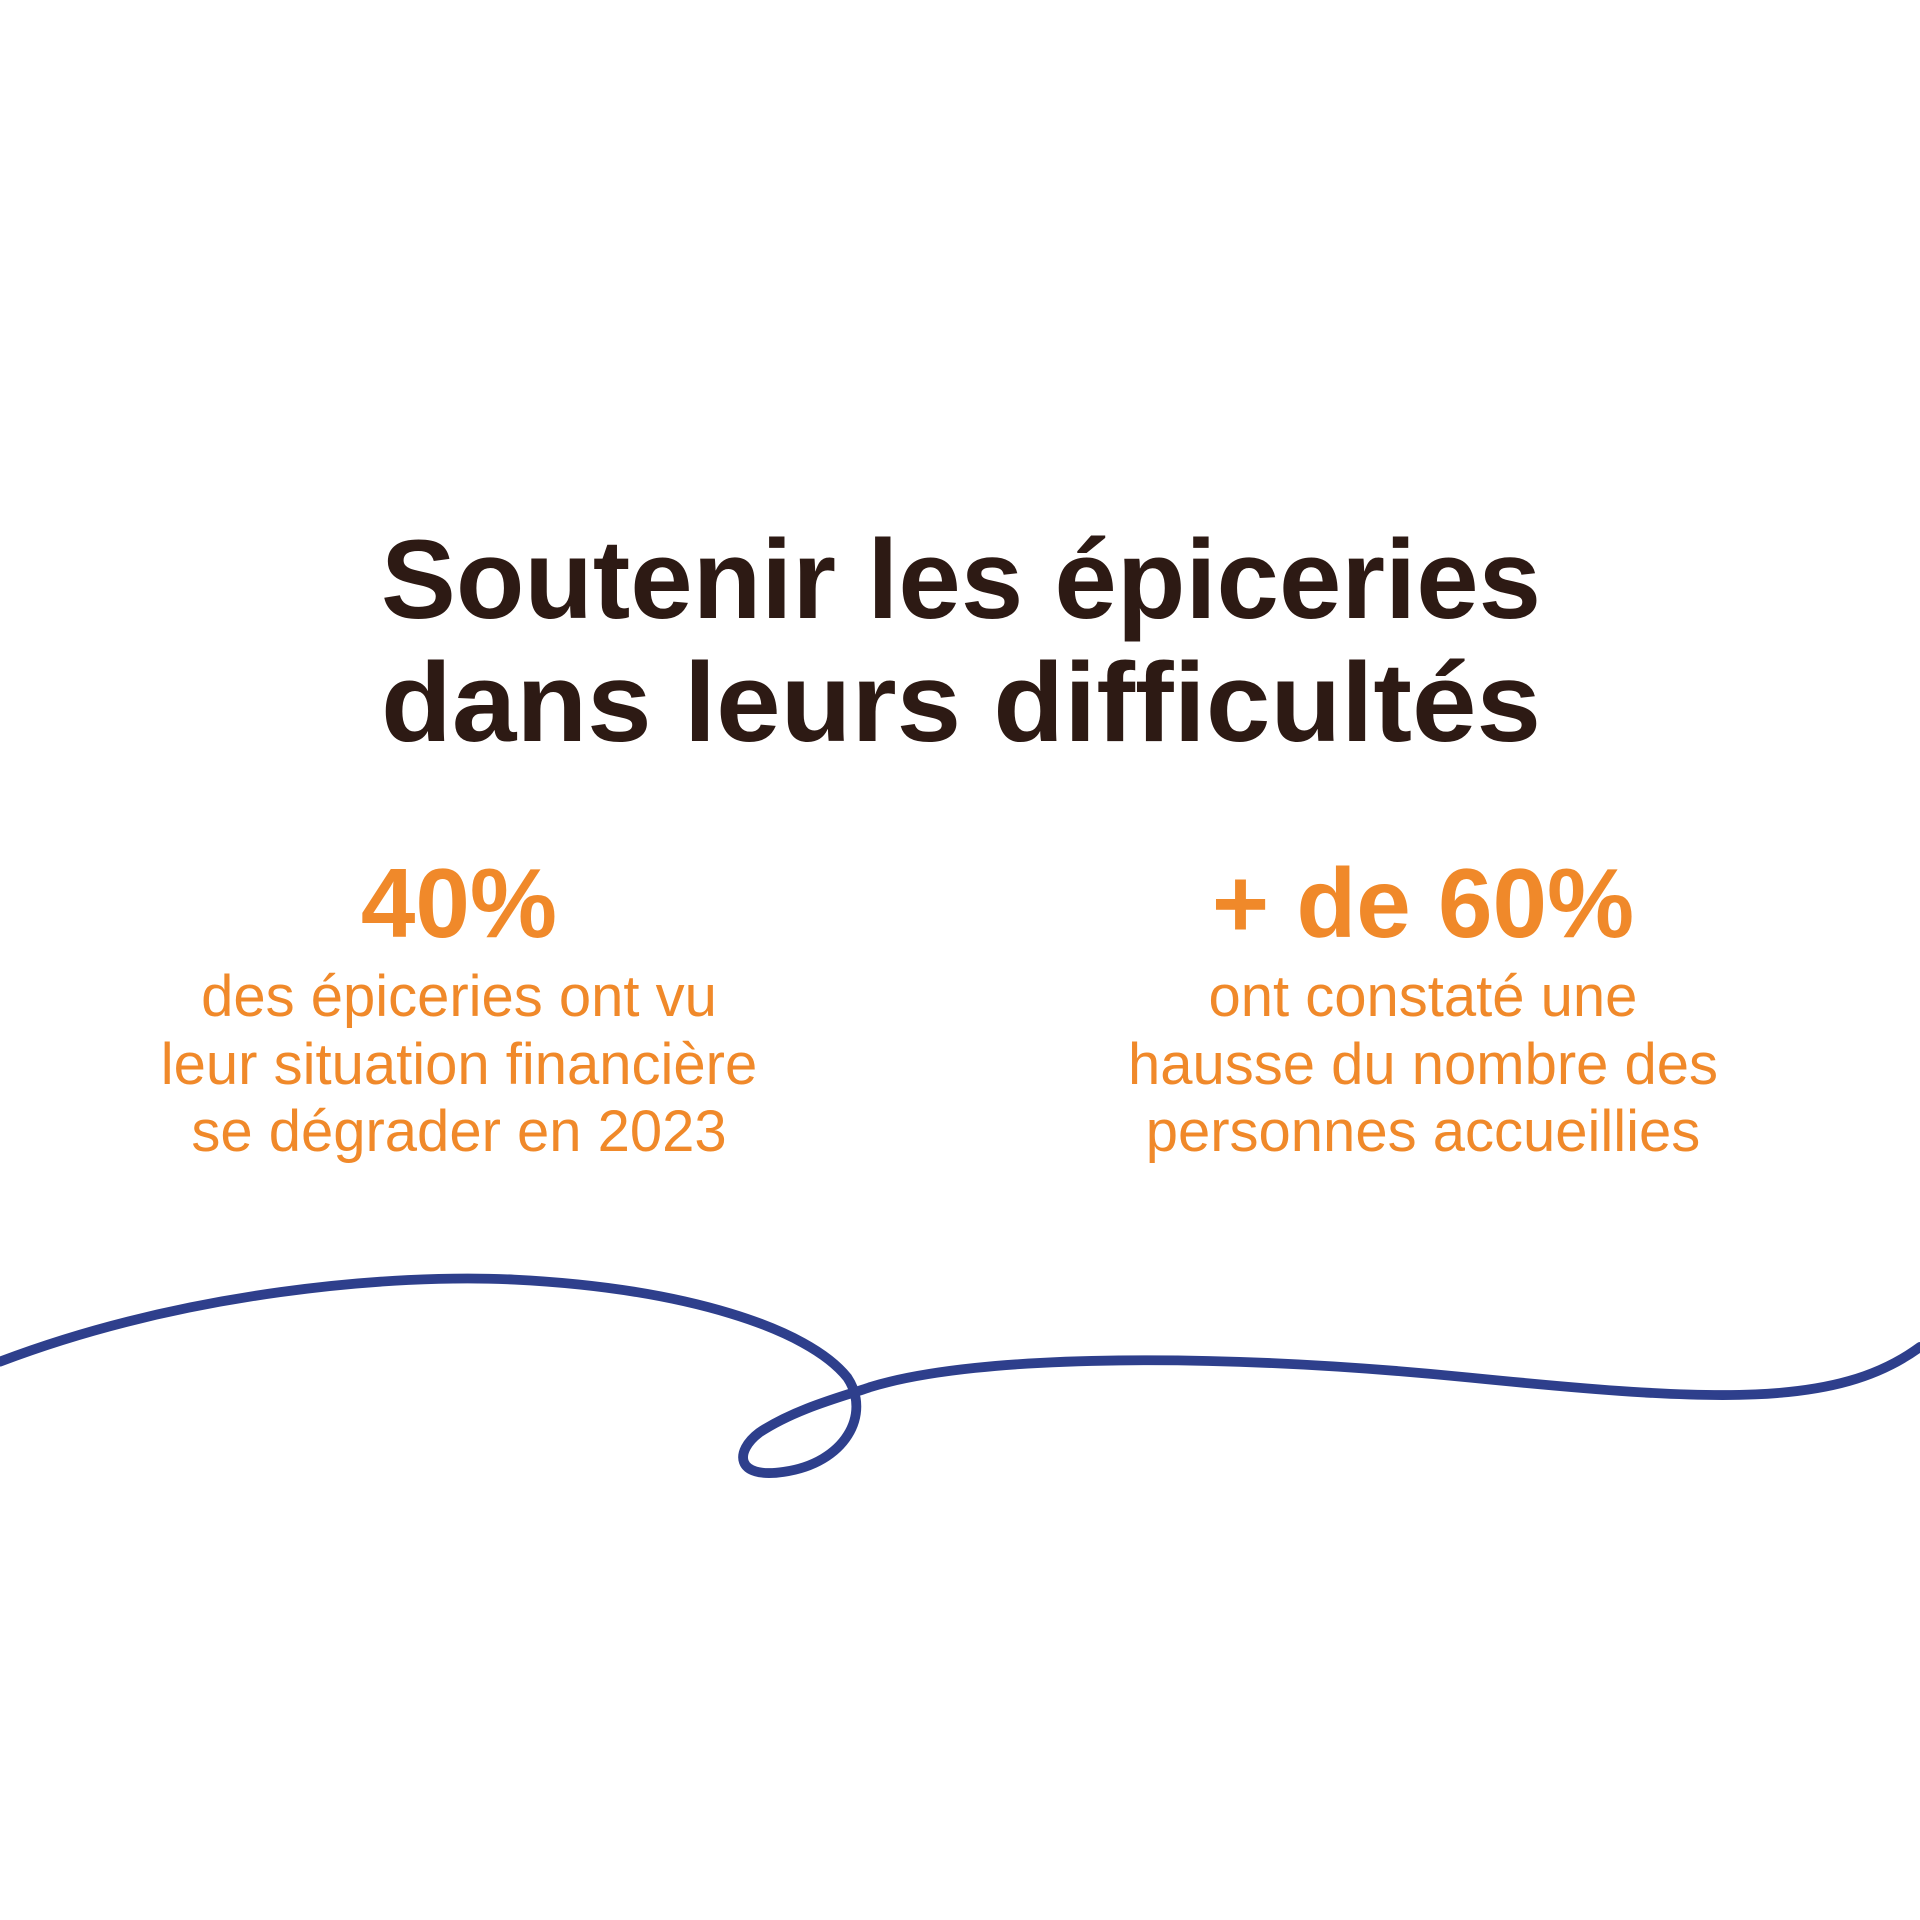 This screenshot has width=1920, height=1920. Describe the element at coordinates (459, 1064) in the screenshot. I see `stat-description: leur situation financière` at that location.